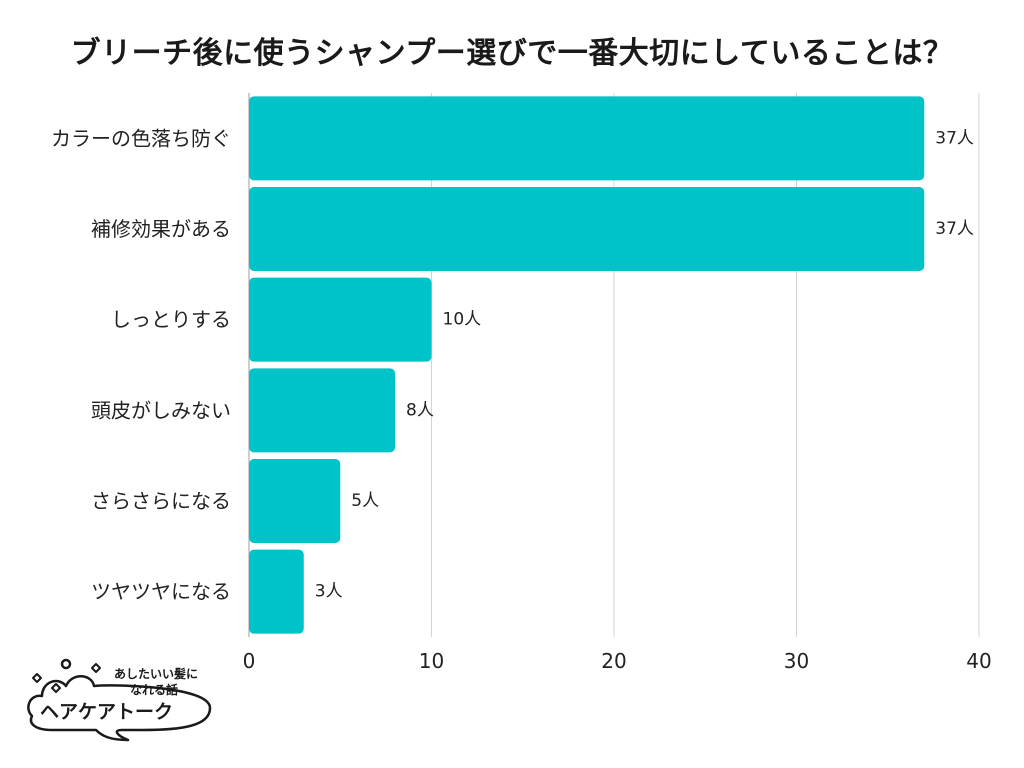 The image size is (1024, 768). What do you see at coordinates (954, 229) in the screenshot?
I see `value-label-1: 37人` at bounding box center [954, 229].